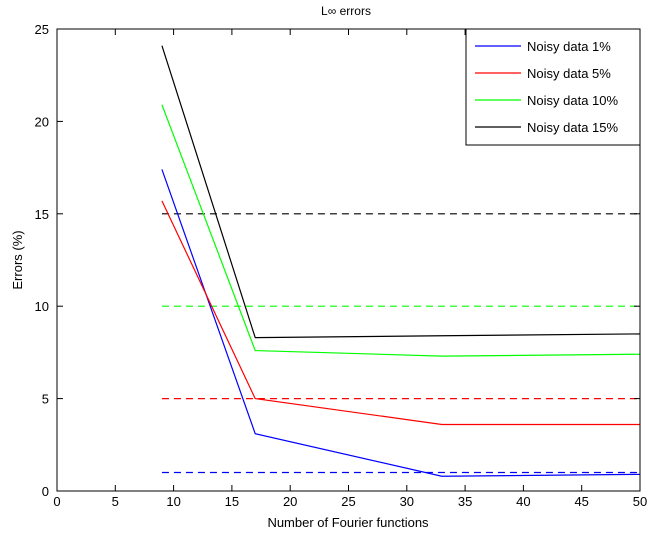 This screenshot has height=538, width=648. I want to click on legend-label: Noisy data 5%, so click(569, 73).